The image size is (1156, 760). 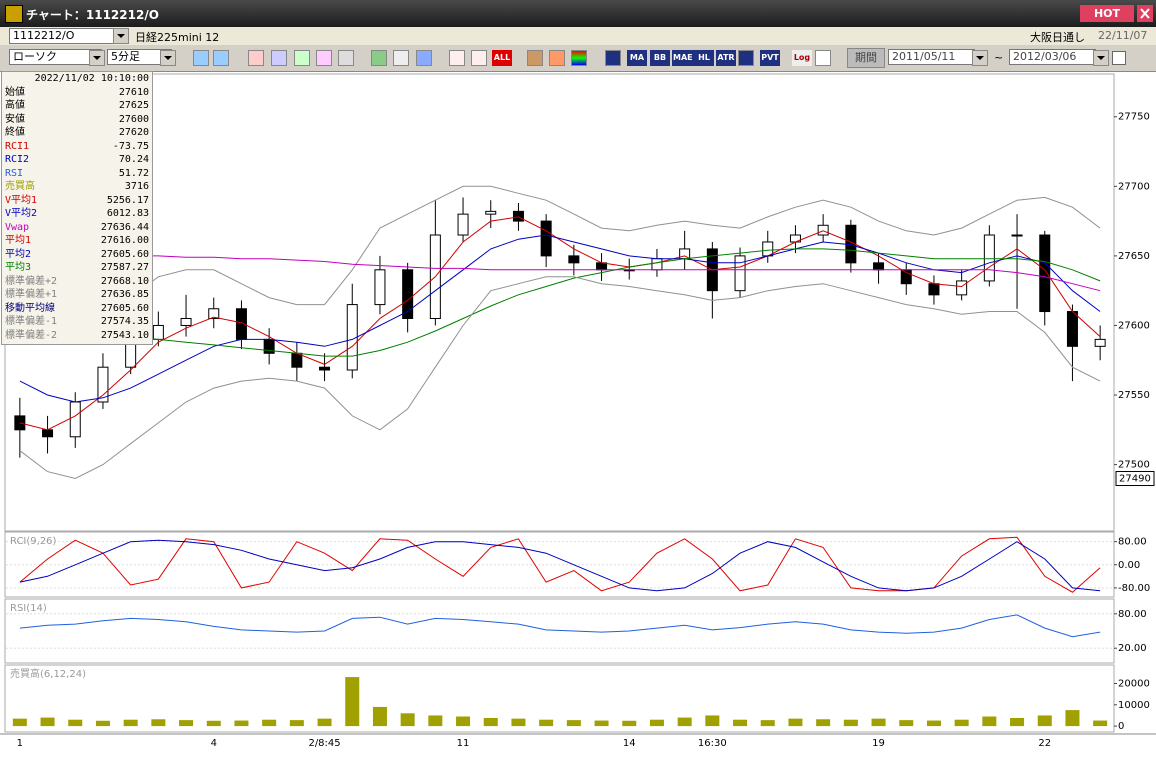 I want to click on tool-button: ATR, so click(x=726, y=58).